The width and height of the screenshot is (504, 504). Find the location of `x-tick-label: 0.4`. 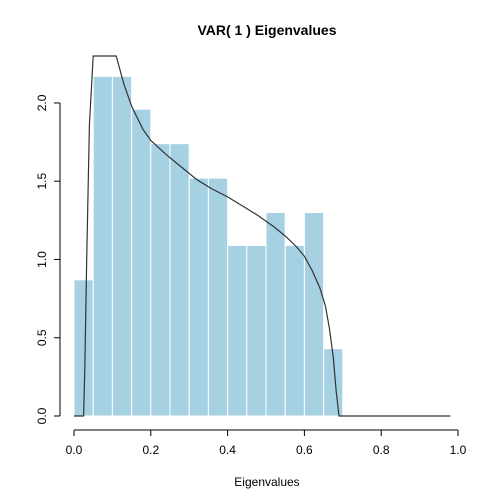

x-tick-label: 0.4 is located at coordinates (227, 450).